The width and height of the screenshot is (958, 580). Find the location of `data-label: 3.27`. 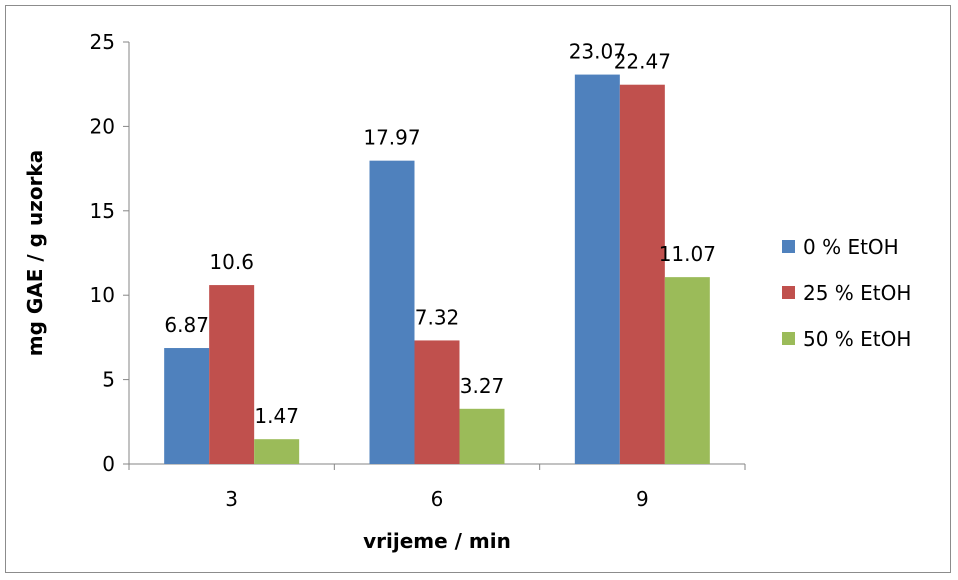

data-label: 3.27 is located at coordinates (482, 386).